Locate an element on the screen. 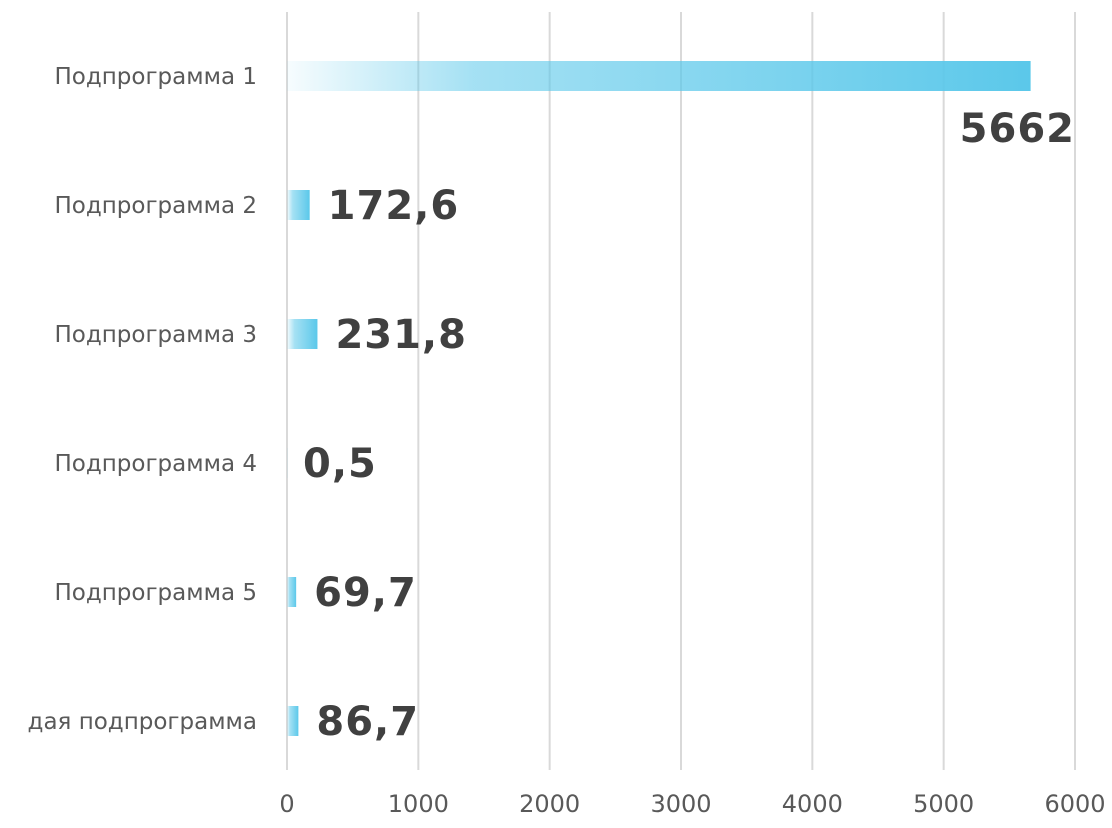 The width and height of the screenshot is (1112, 828). category-label: Подпрограмма 5 is located at coordinates (156, 593).